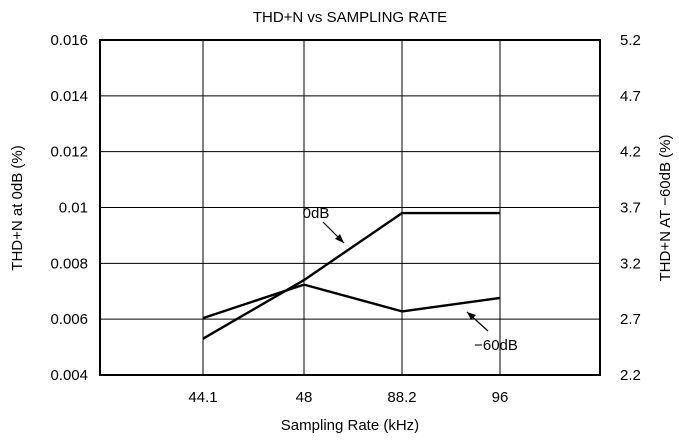 The width and height of the screenshot is (679, 440). Describe the element at coordinates (630, 40) in the screenshot. I see `y2-tick-label: 5.2` at that location.